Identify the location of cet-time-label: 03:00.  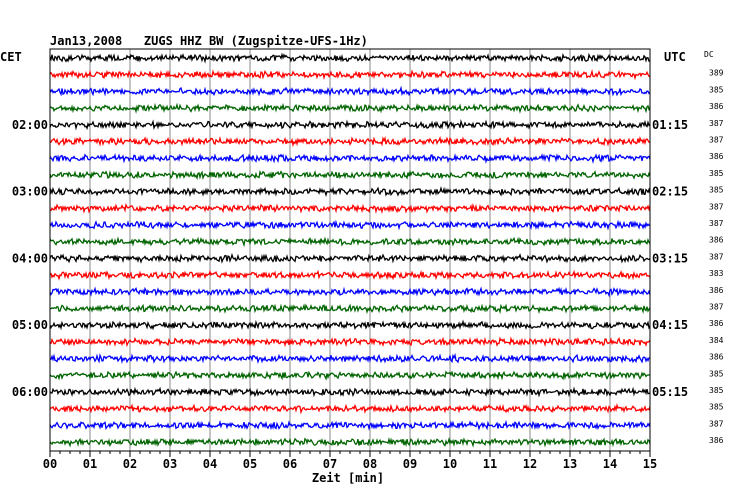
(30, 192).